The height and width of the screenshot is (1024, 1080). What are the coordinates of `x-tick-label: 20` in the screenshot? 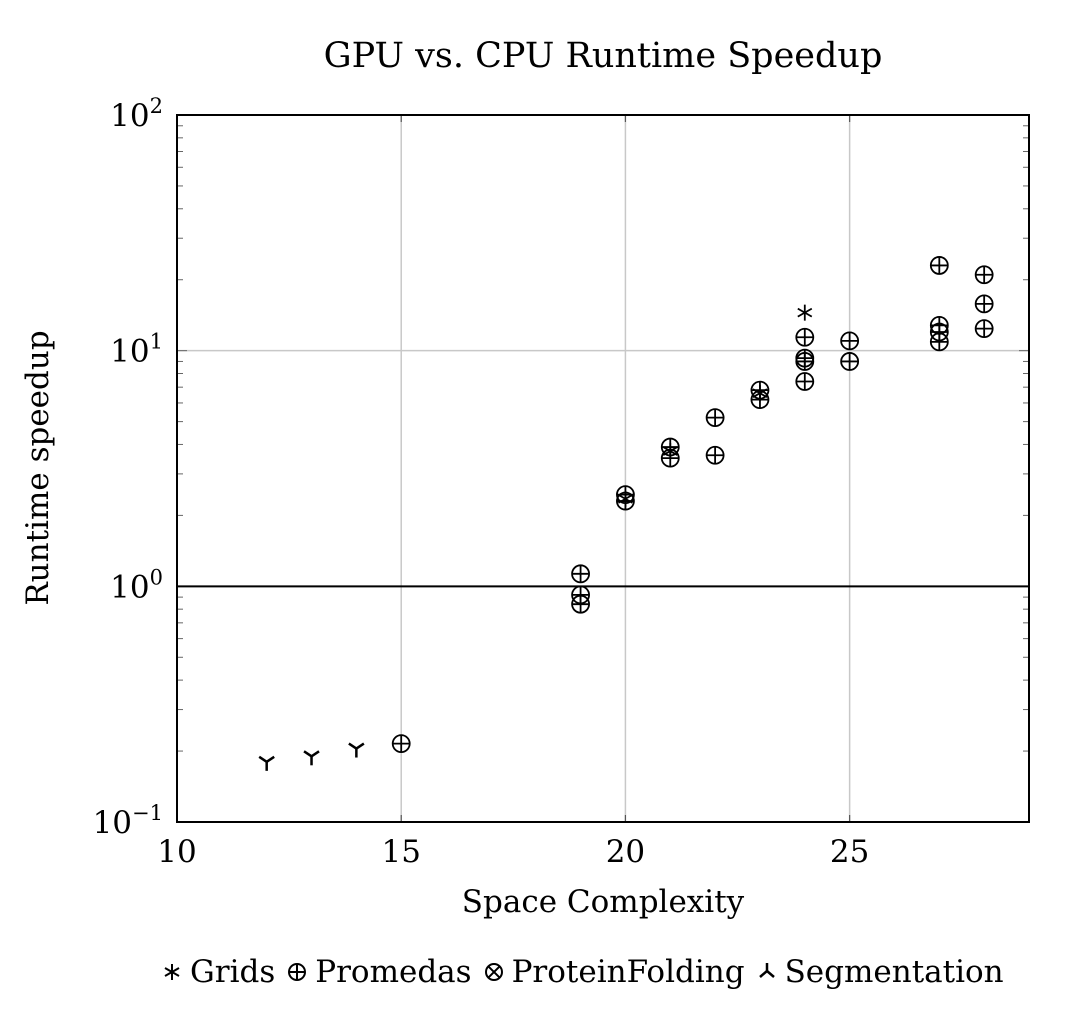 It's located at (625, 852).